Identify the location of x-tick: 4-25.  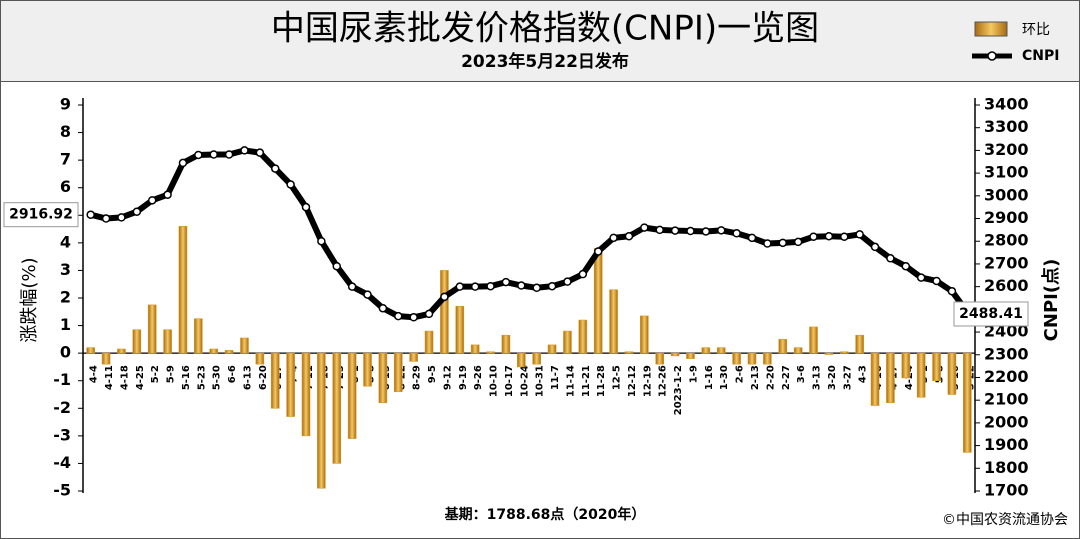
(140, 377).